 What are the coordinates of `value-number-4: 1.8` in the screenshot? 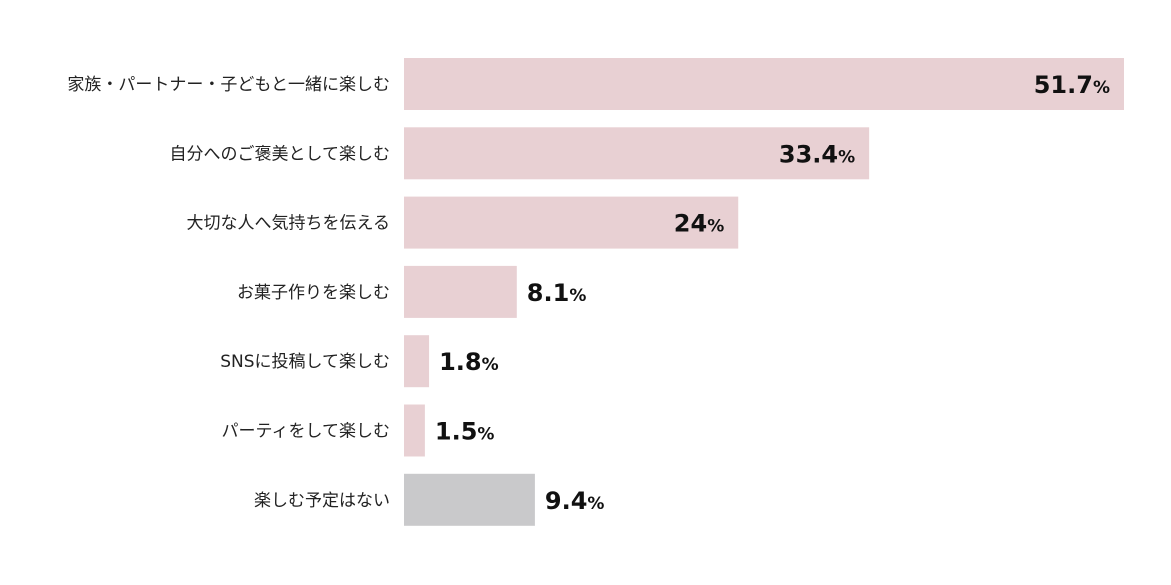 It's located at (460, 362).